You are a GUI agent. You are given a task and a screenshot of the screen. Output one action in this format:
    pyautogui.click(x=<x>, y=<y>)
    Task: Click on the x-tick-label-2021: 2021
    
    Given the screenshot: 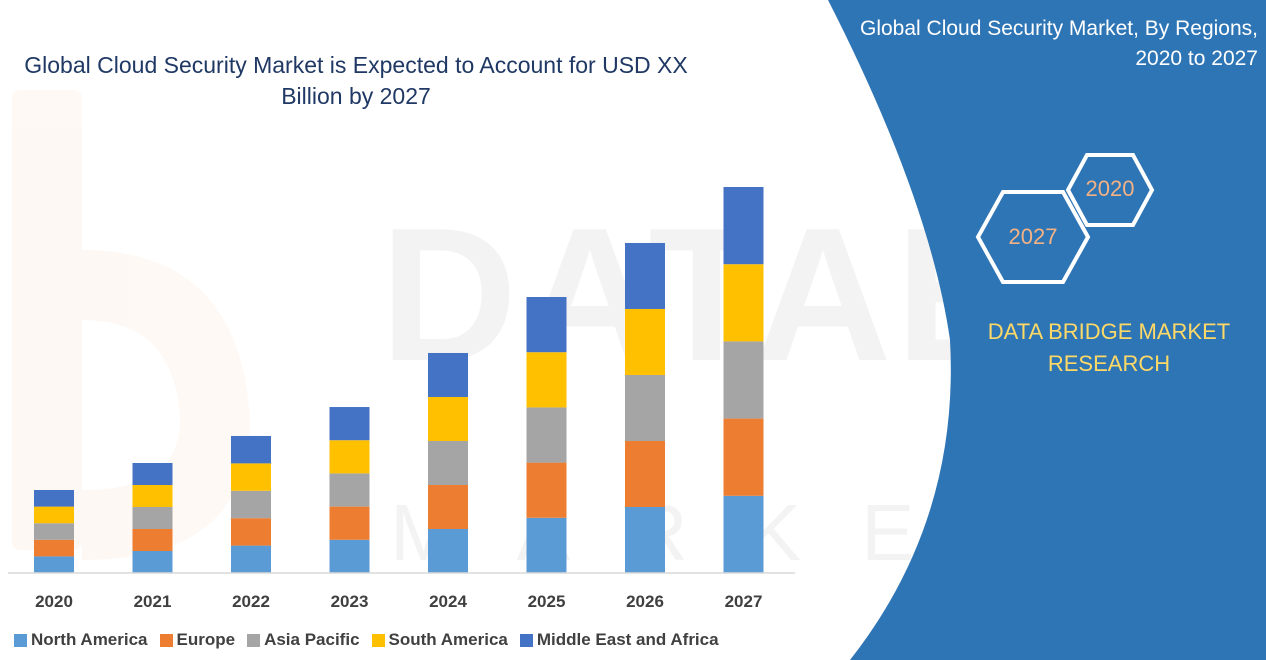 What is the action you would take?
    pyautogui.click(x=153, y=601)
    